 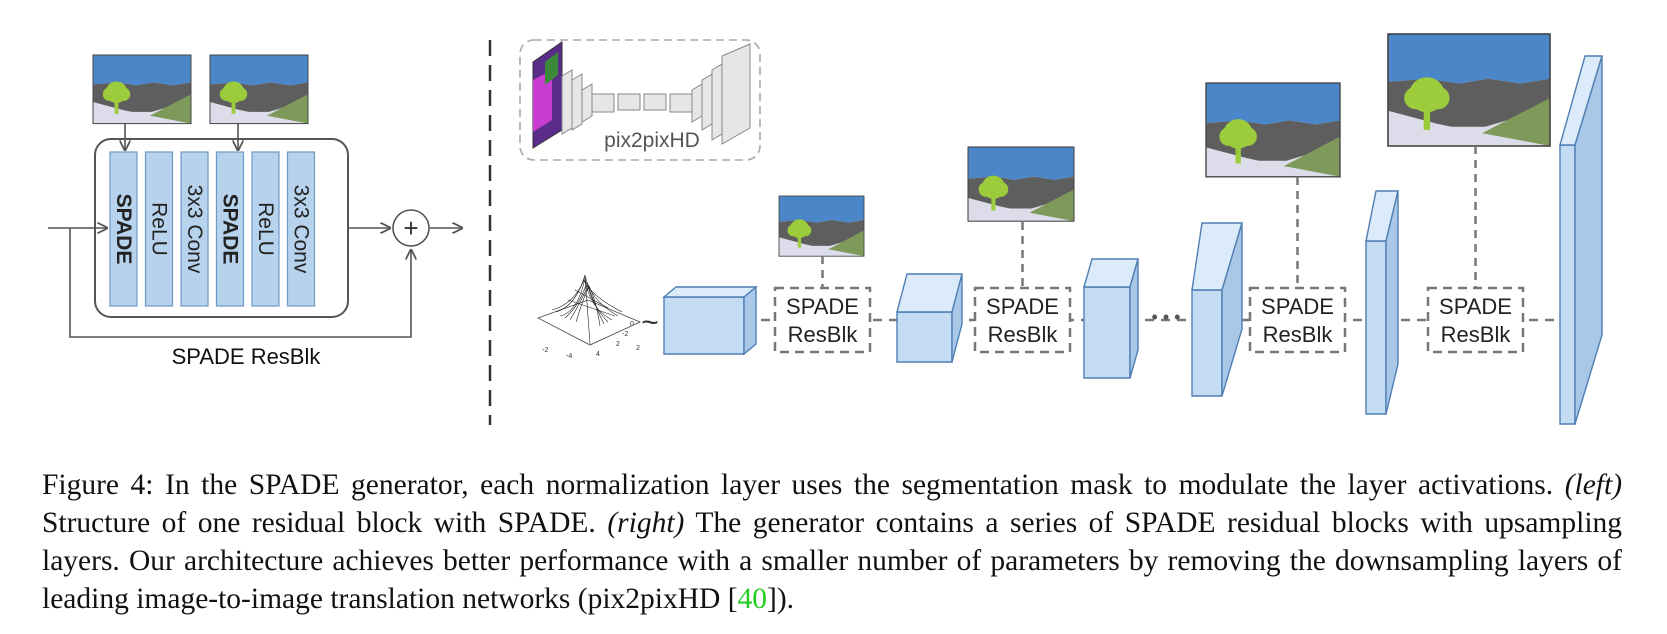 What do you see at coordinates (652, 140) in the screenshot?
I see `pix2pixhd-label: pix2pixHD` at bounding box center [652, 140].